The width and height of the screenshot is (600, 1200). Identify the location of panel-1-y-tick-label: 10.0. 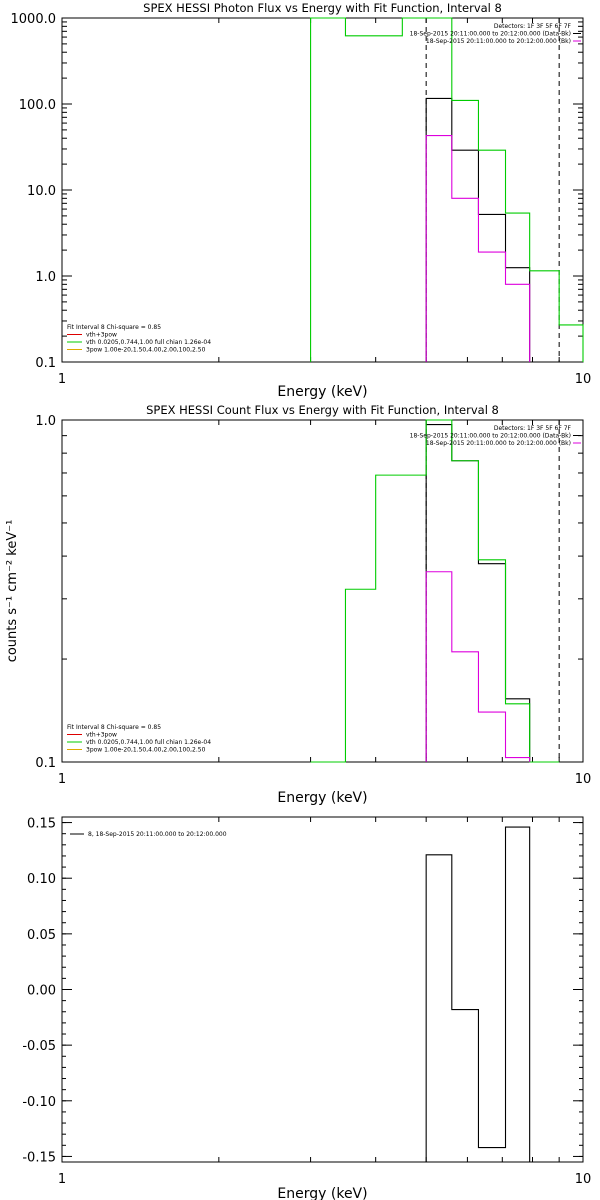
(41, 191).